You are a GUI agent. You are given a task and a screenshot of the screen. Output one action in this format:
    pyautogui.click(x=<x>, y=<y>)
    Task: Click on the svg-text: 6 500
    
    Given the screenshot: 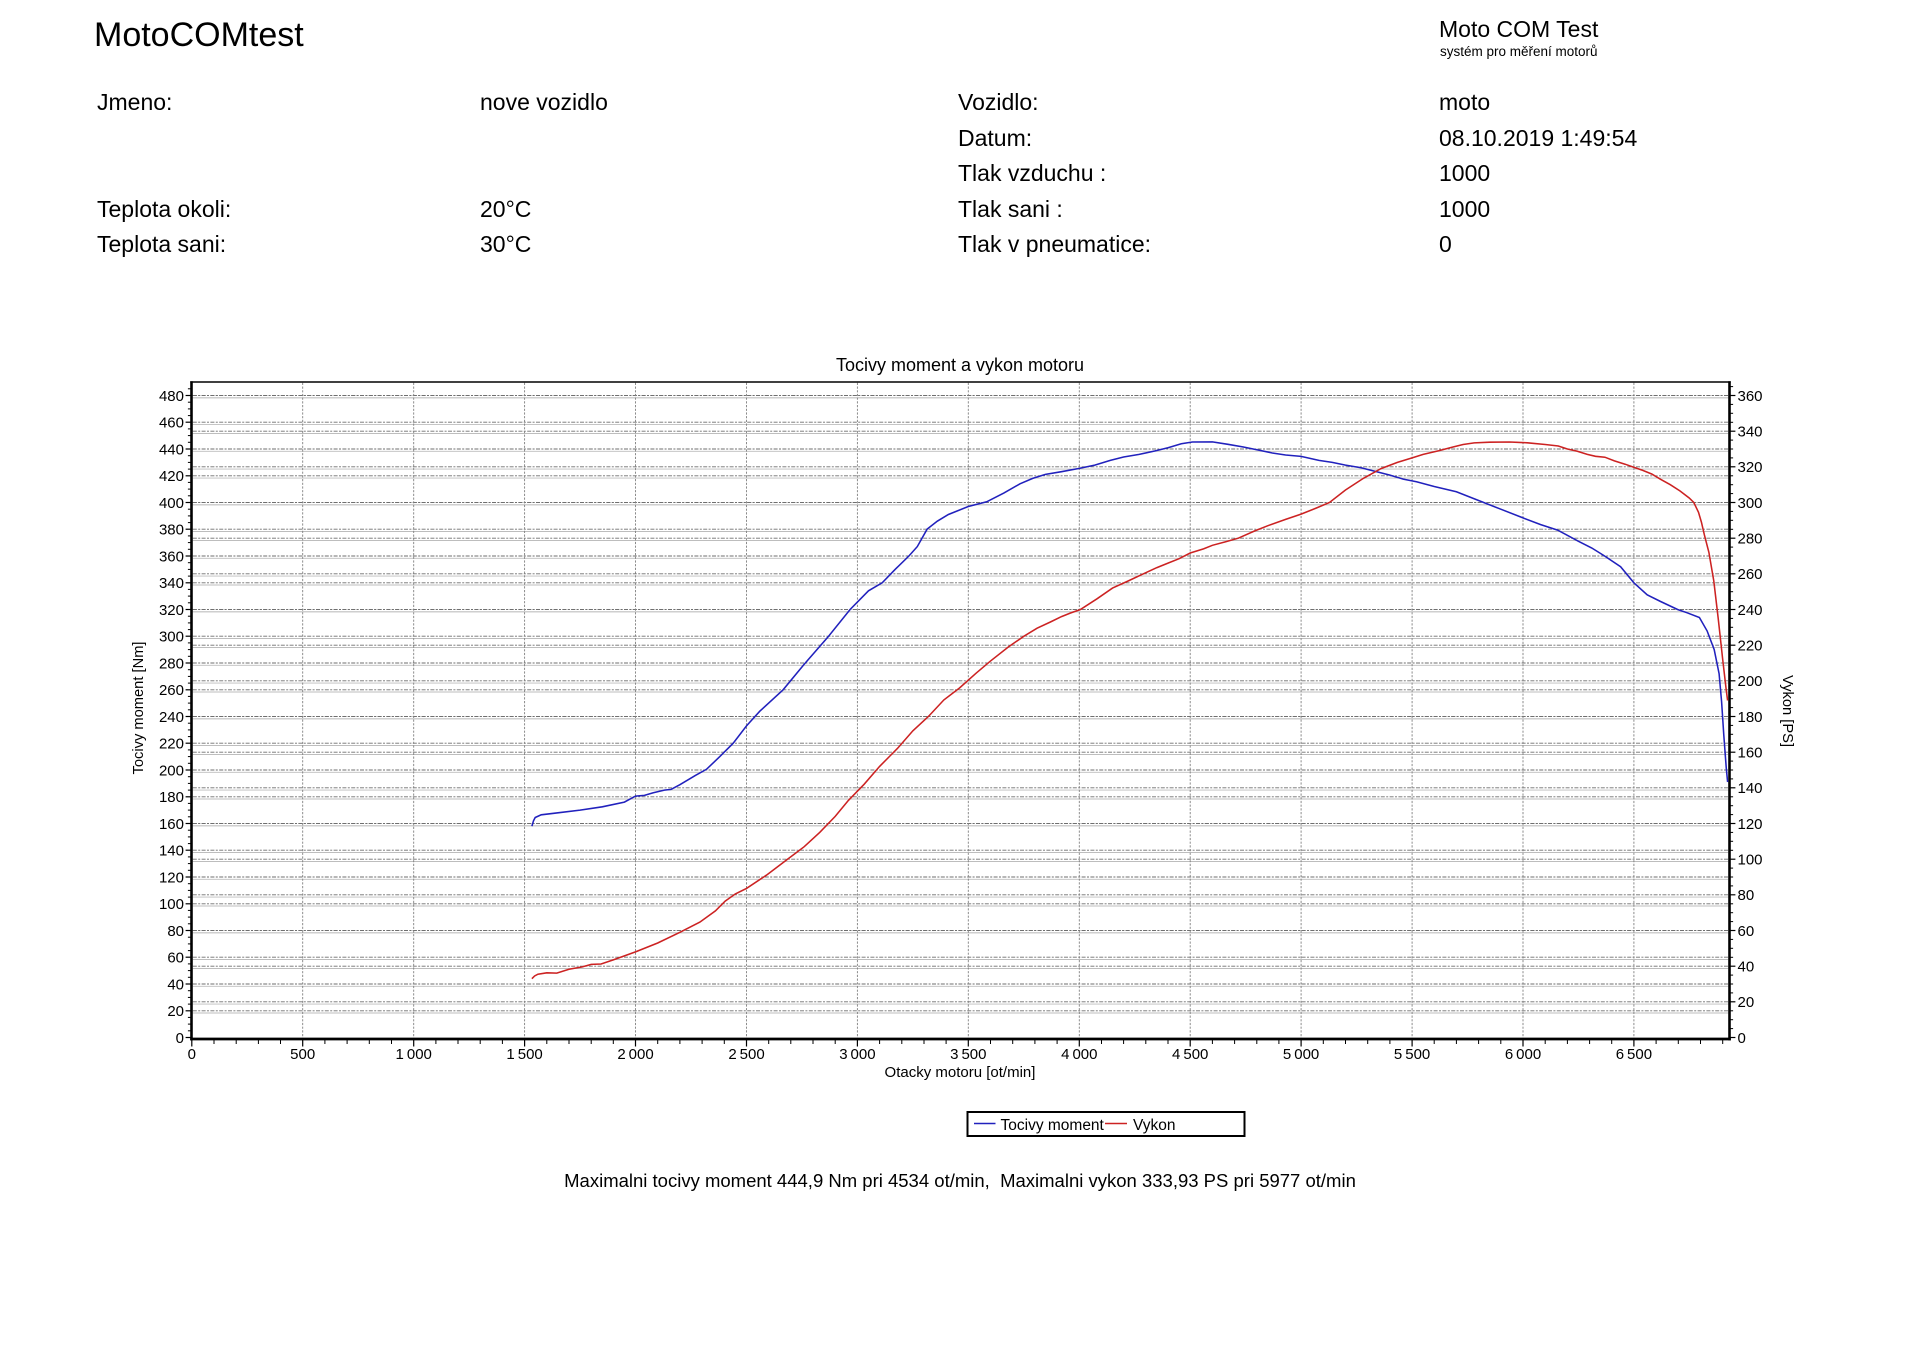 What is the action you would take?
    pyautogui.click(x=1634, y=1054)
    